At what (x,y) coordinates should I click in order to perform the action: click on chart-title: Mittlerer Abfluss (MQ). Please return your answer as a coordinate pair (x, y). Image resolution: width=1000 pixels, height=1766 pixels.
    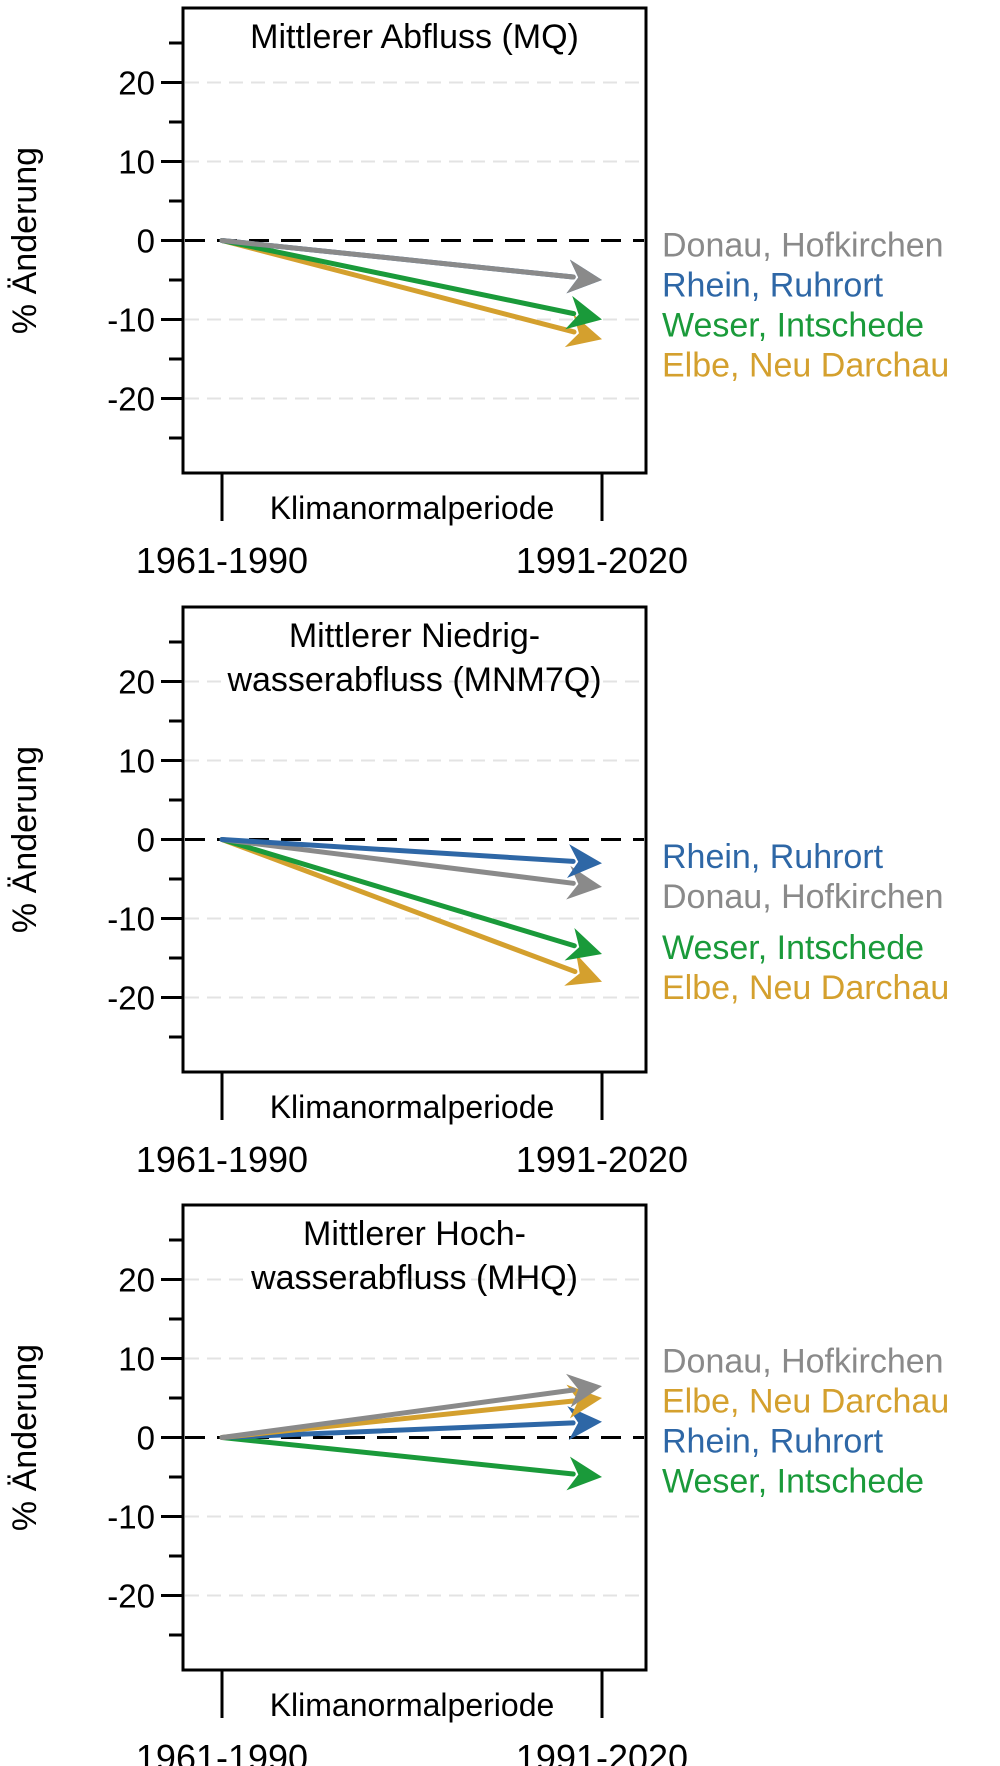
    Looking at the image, I should click on (414, 37).